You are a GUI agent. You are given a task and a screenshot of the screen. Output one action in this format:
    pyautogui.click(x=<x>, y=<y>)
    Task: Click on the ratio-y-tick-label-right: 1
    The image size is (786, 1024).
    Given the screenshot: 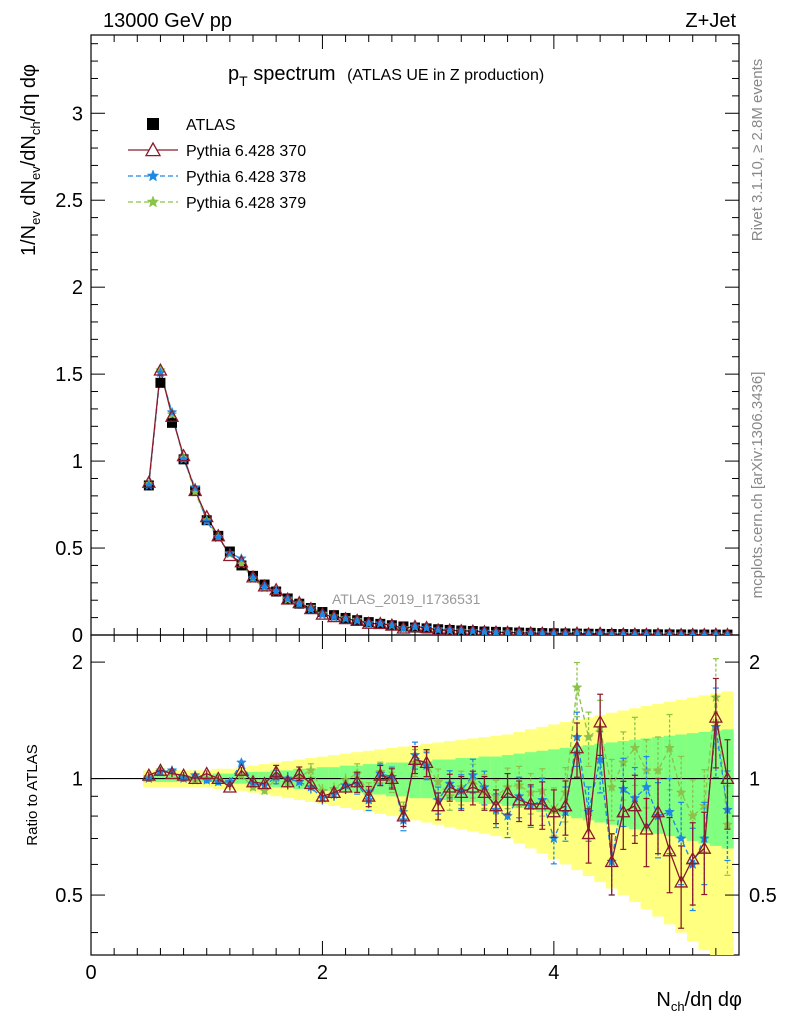 What is the action you would take?
    pyautogui.click(x=754, y=780)
    